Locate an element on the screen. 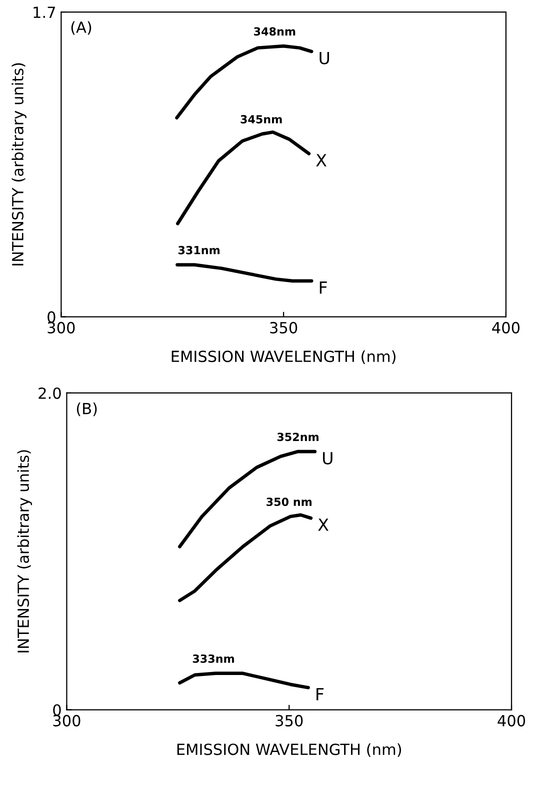 The image size is (556, 802). y-tick-label: 2.0 is located at coordinates (49, 393).